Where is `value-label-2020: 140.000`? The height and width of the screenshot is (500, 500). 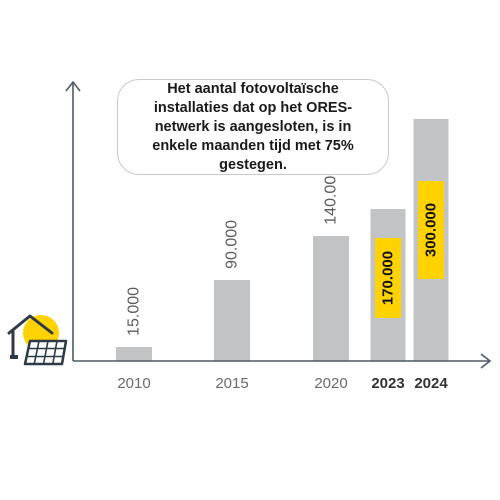
value-label-2020: 140.000 is located at coordinates (331, 196).